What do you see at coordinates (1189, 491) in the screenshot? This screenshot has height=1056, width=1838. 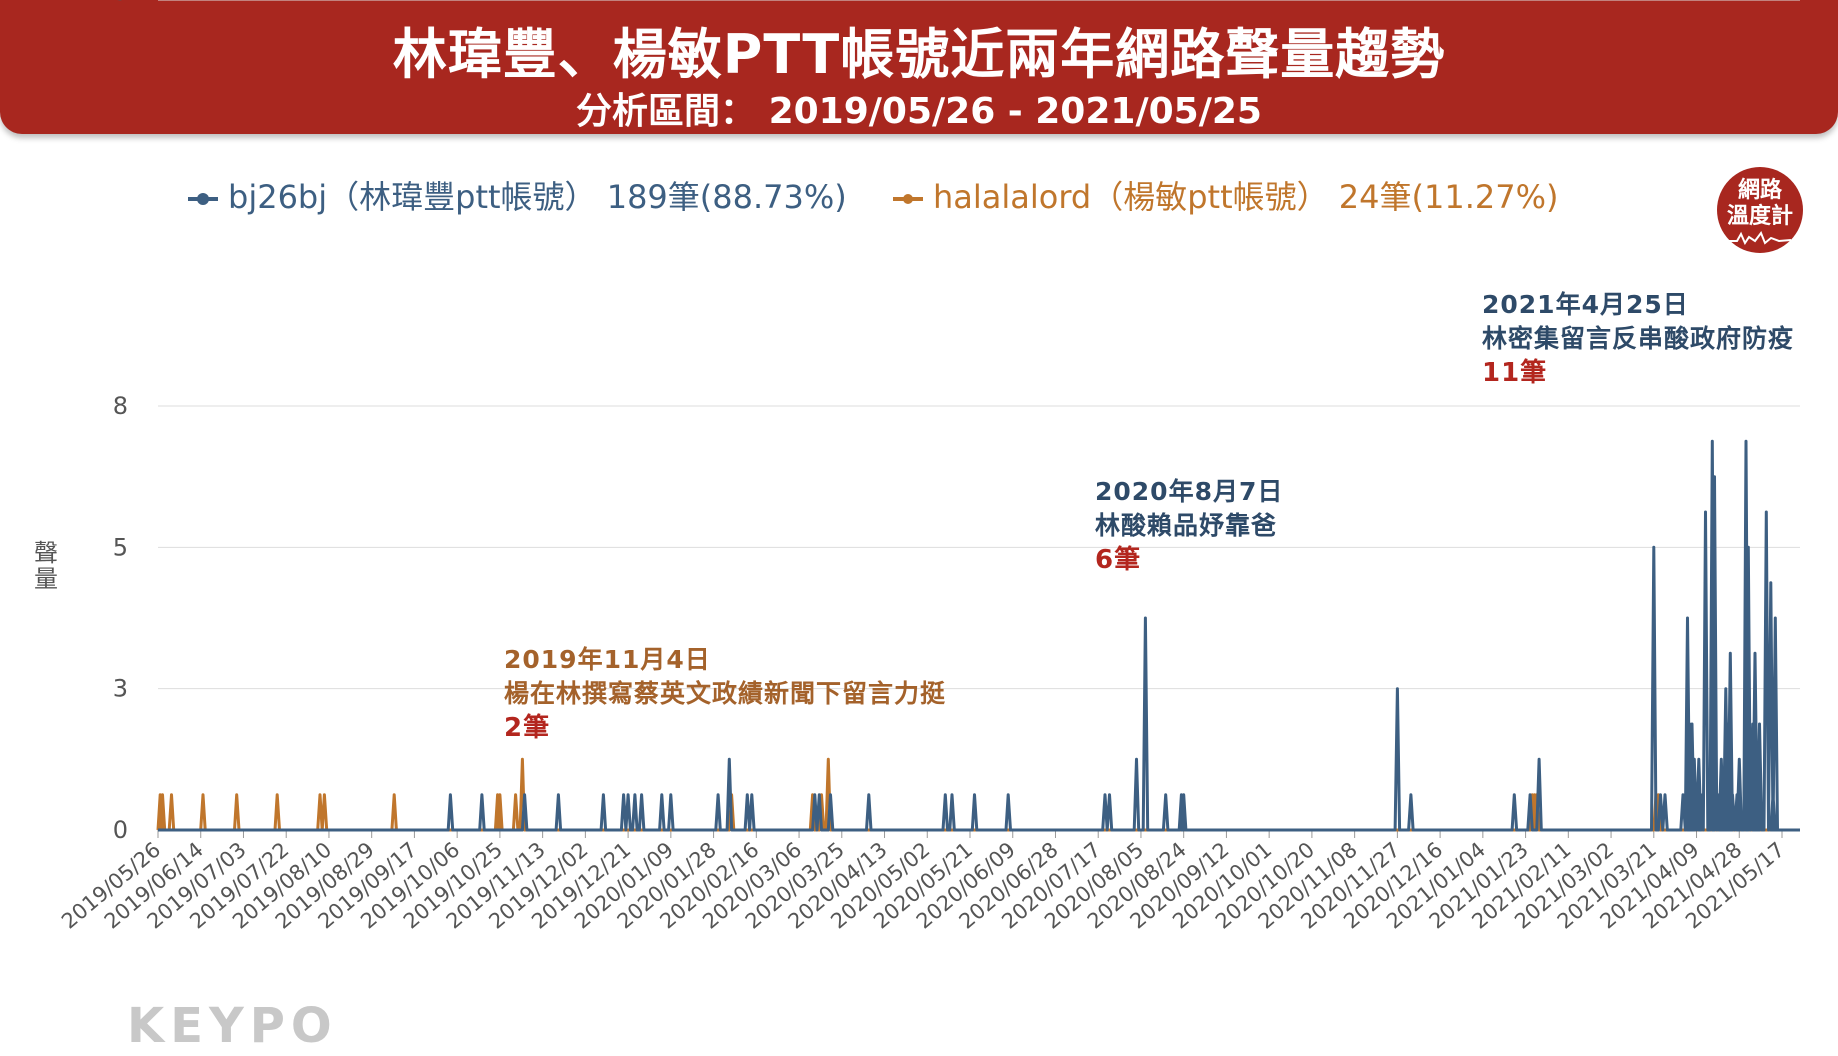 I see `annotation-date: 2020年8月7日` at bounding box center [1189, 491].